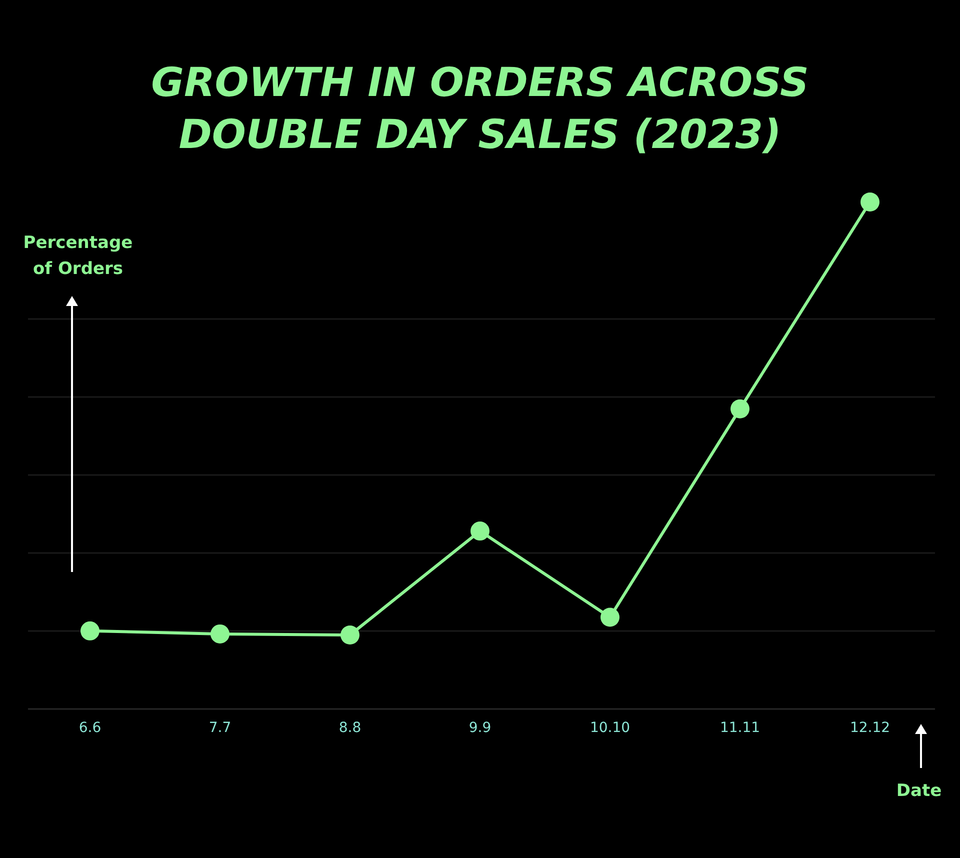 This screenshot has height=858, width=960. I want to click on x-tick-label: 7.7, so click(220, 728).